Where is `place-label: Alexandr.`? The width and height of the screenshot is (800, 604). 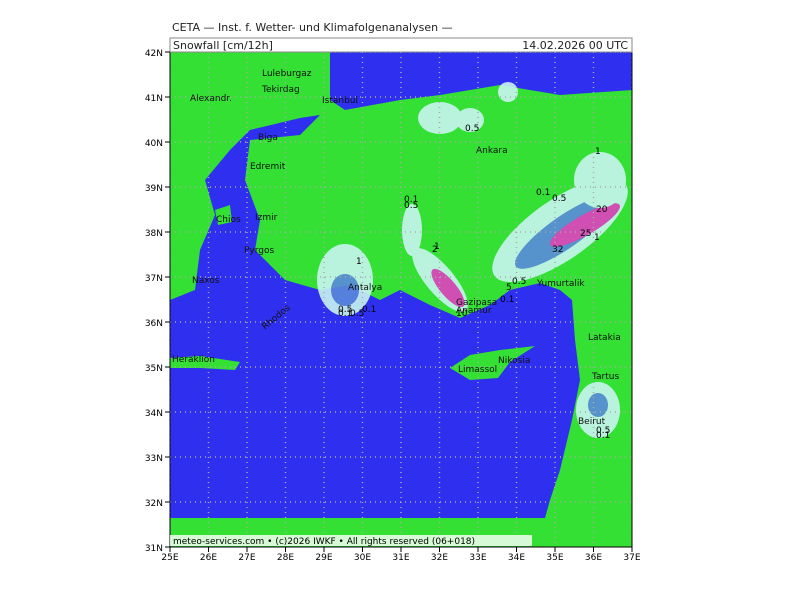 place-label: Alexandr. is located at coordinates (211, 99).